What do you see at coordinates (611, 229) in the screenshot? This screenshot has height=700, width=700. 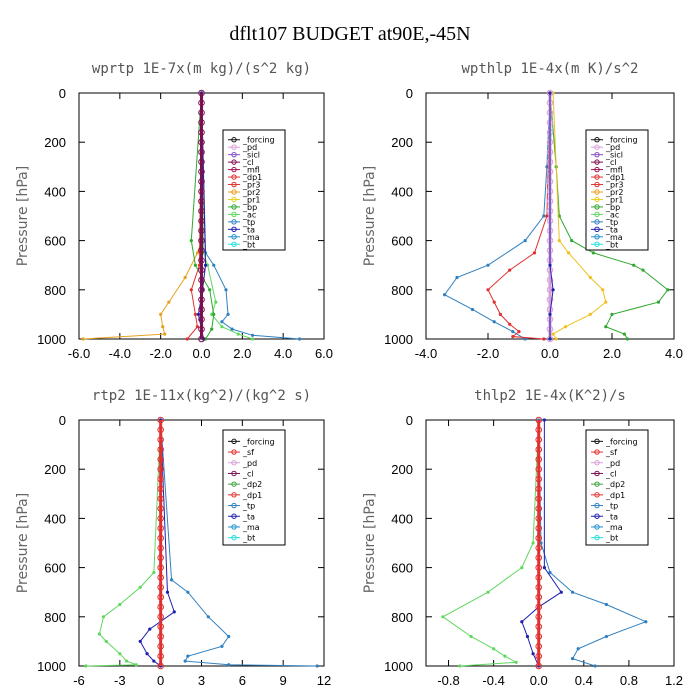 I see `legend-label: _ta` at bounding box center [611, 229].